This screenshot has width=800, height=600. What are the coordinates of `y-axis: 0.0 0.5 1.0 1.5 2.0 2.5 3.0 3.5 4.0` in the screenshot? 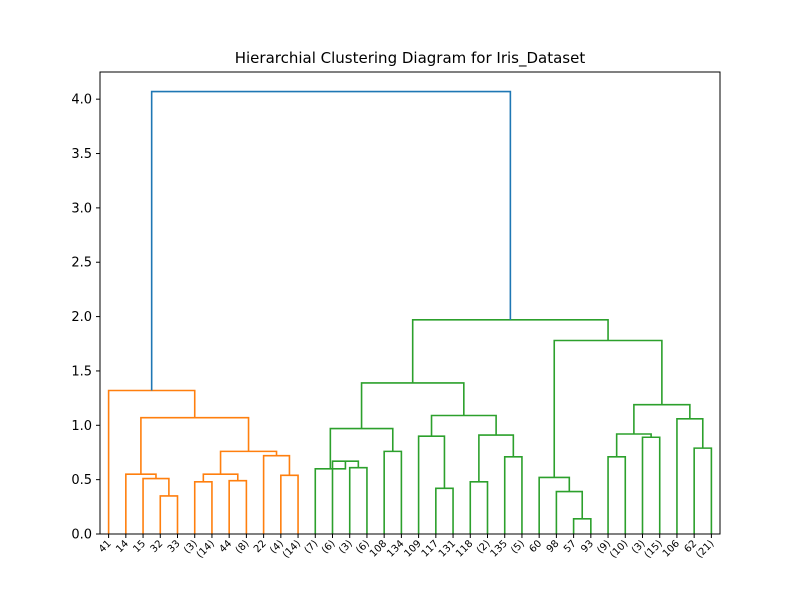 It's located at (85, 318).